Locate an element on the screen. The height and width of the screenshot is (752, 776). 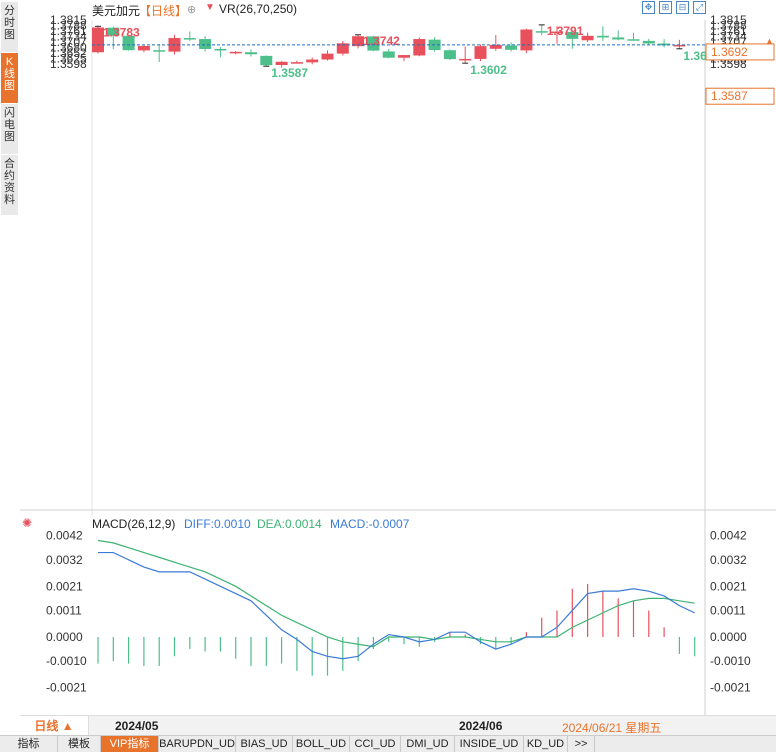
current-price-box is located at coordinates (740, 52).